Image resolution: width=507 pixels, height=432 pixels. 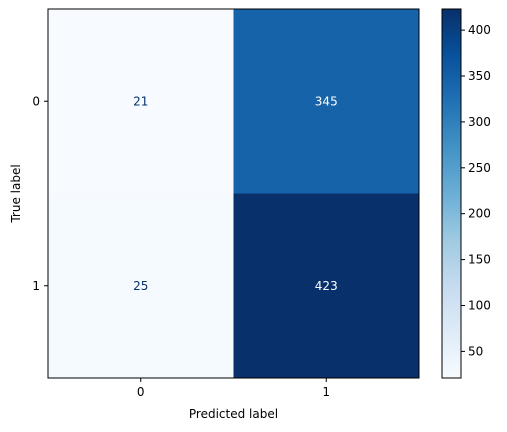 I want to click on cell-value-label: 21, so click(x=140, y=101).